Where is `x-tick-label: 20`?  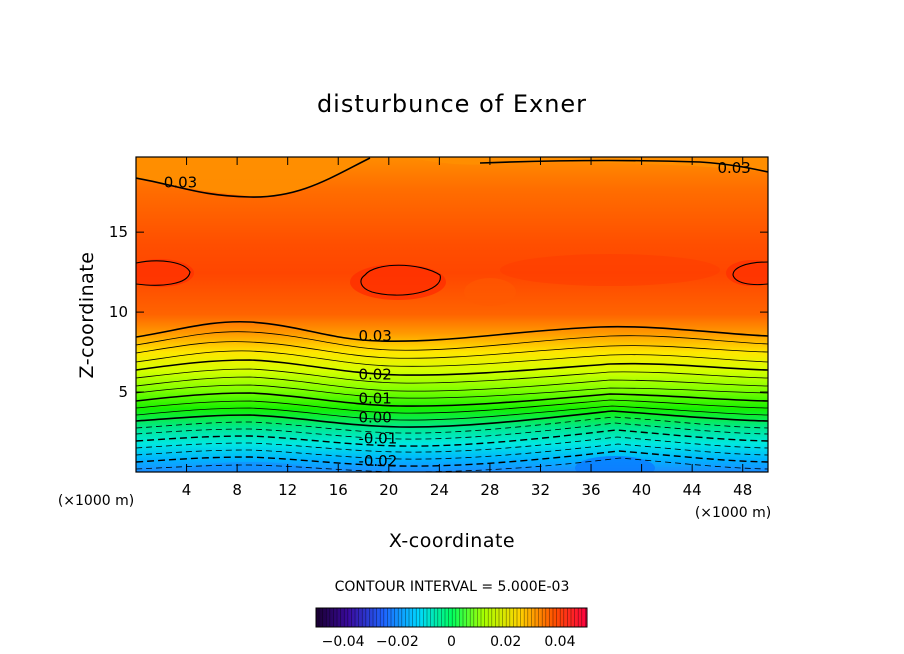 x-tick-label: 20 is located at coordinates (388, 490).